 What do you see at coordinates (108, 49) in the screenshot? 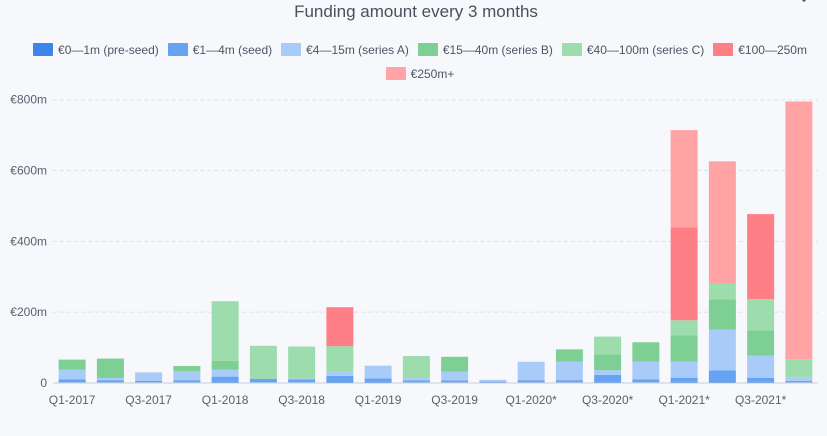
I see `legend-label: €0—1m (pre-seed)` at bounding box center [108, 49].